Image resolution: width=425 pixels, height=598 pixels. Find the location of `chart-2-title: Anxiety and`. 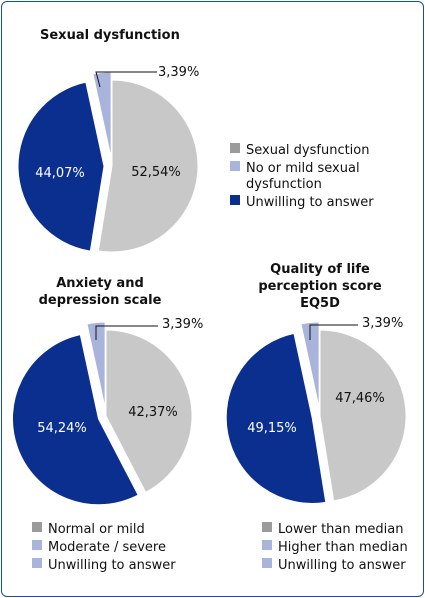

chart-2-title: Anxiety and is located at coordinates (100, 283).